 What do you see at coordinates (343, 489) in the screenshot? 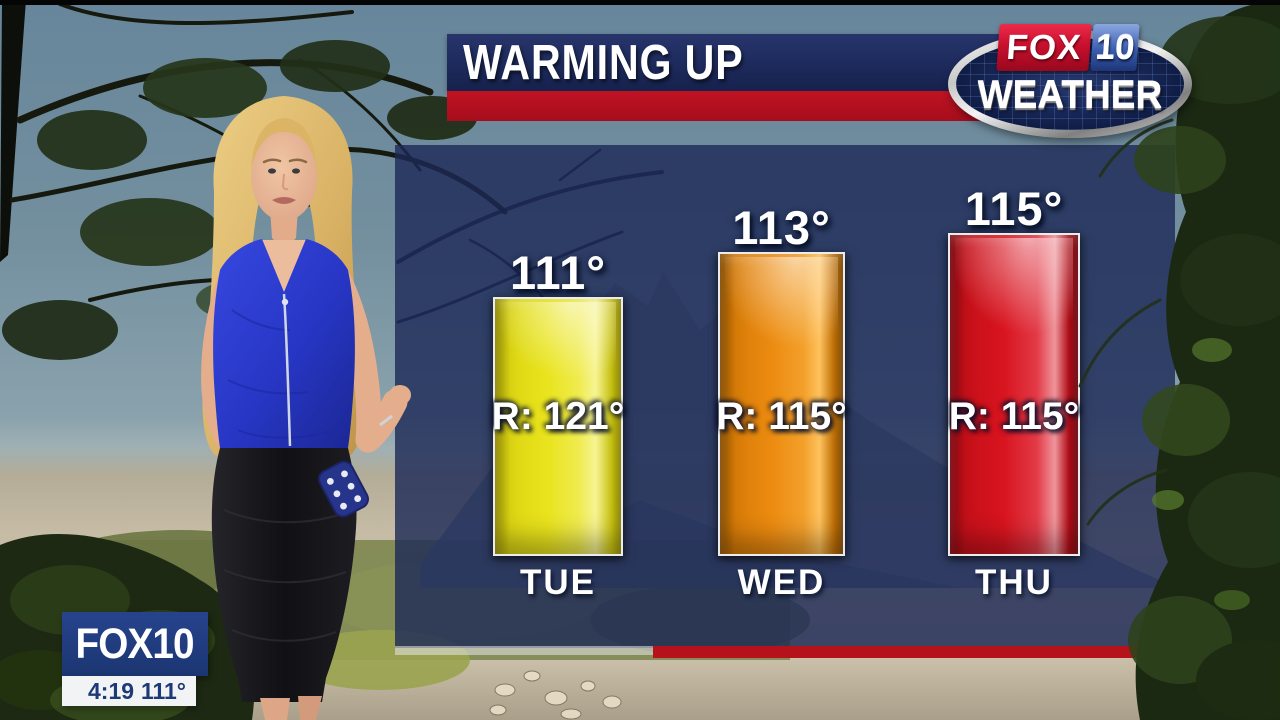
I see `remote-control` at bounding box center [343, 489].